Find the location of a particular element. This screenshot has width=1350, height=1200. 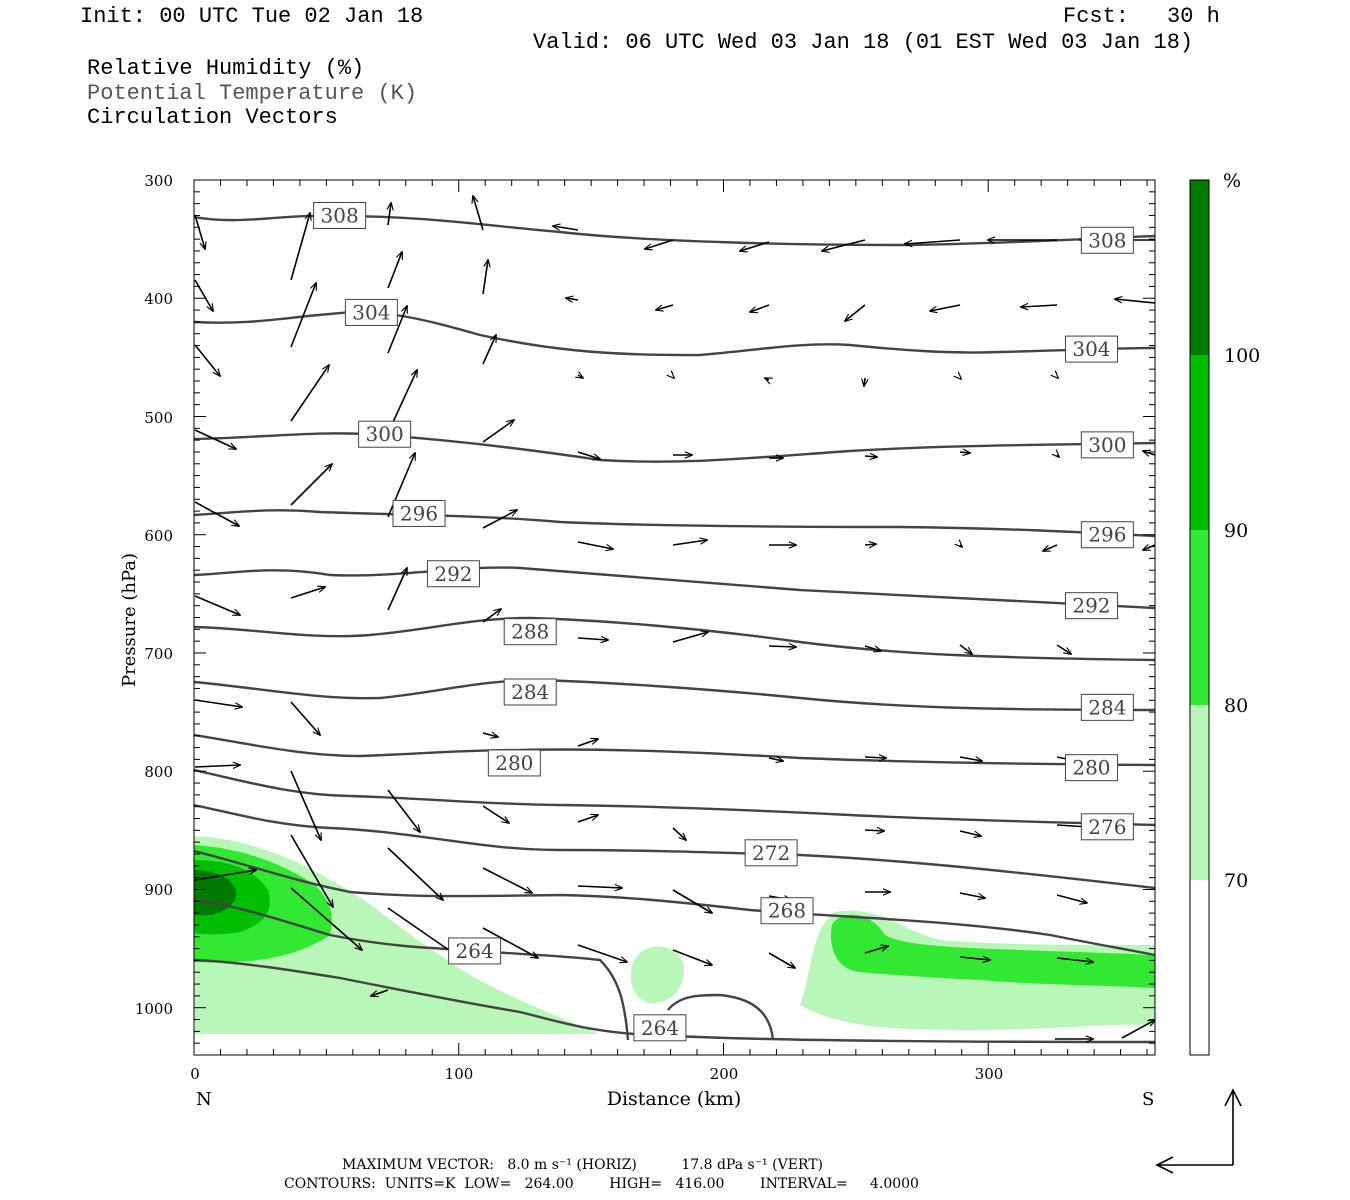

y-tick-label: 1000 is located at coordinates (154, 1009).